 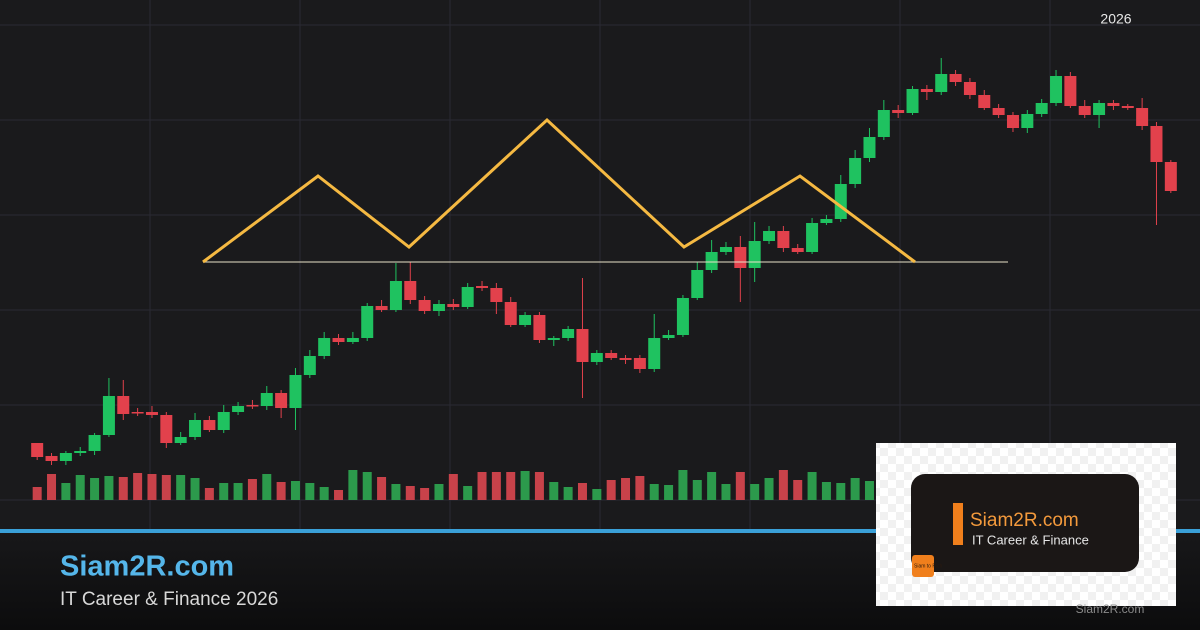 What do you see at coordinates (147, 567) in the screenshot?
I see `site-name: Siam2R.com` at bounding box center [147, 567].